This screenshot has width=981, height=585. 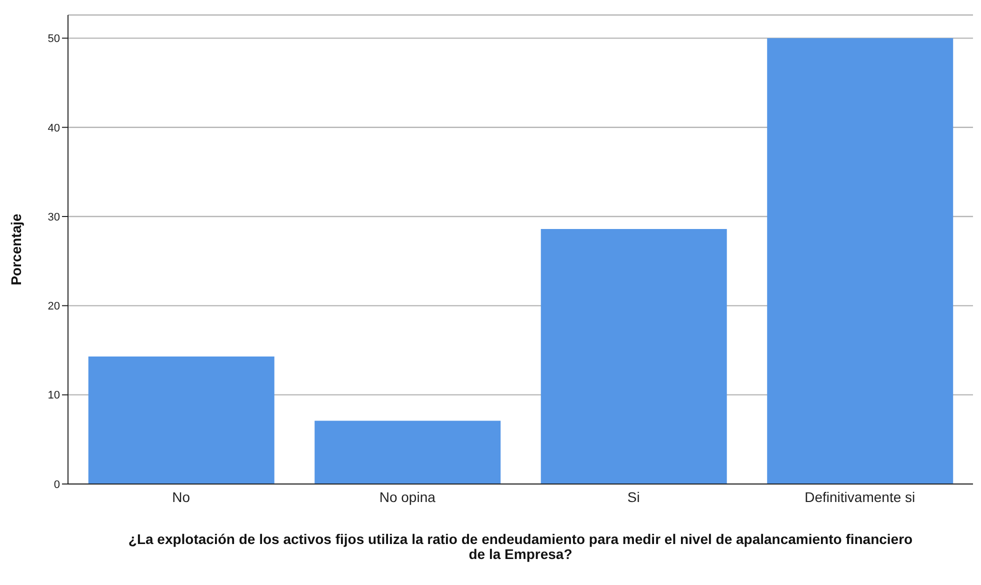 What do you see at coordinates (54, 217) in the screenshot?
I see `y-tick-label: 30` at bounding box center [54, 217].